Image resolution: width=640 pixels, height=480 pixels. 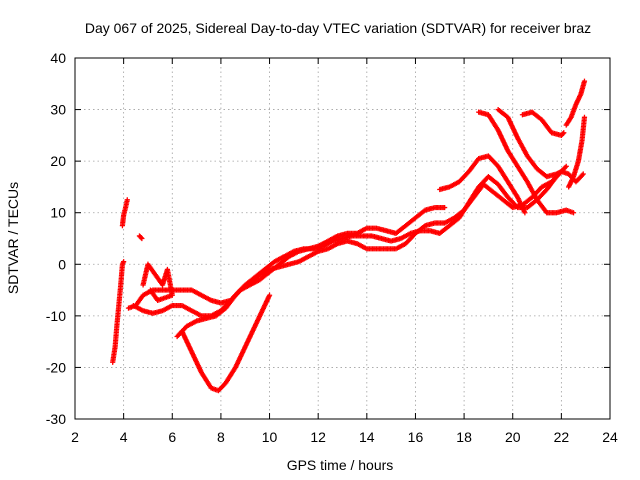 What do you see at coordinates (58, 58) in the screenshot?
I see `y-tick-label: 40` at bounding box center [58, 58].